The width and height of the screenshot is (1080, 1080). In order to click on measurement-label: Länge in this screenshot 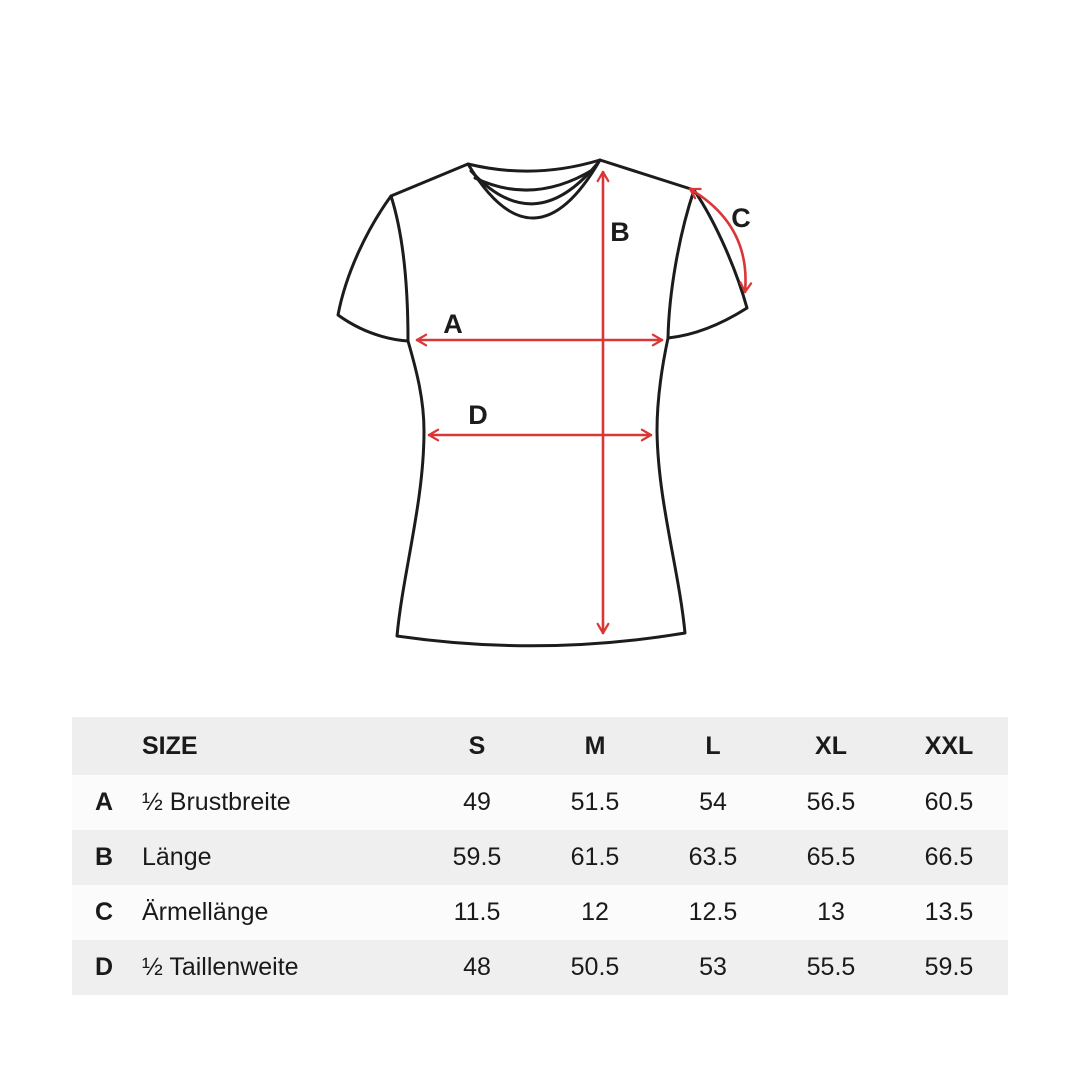, I will do `click(177, 857)`.